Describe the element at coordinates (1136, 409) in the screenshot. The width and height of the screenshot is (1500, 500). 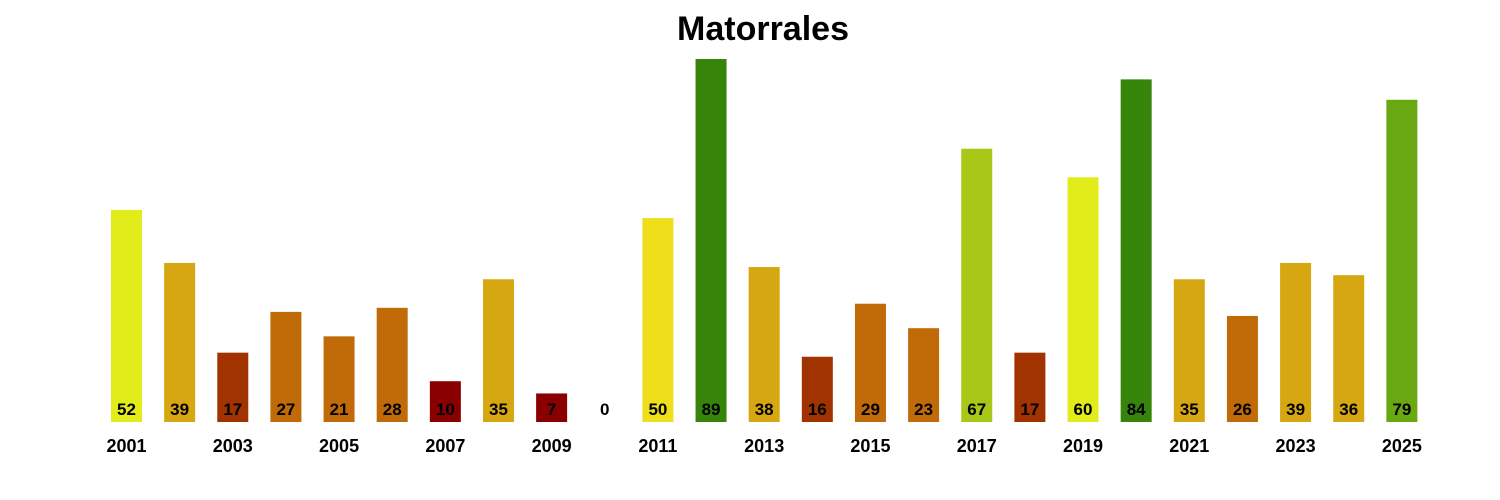
I see `bar-value-label: 84` at that location.